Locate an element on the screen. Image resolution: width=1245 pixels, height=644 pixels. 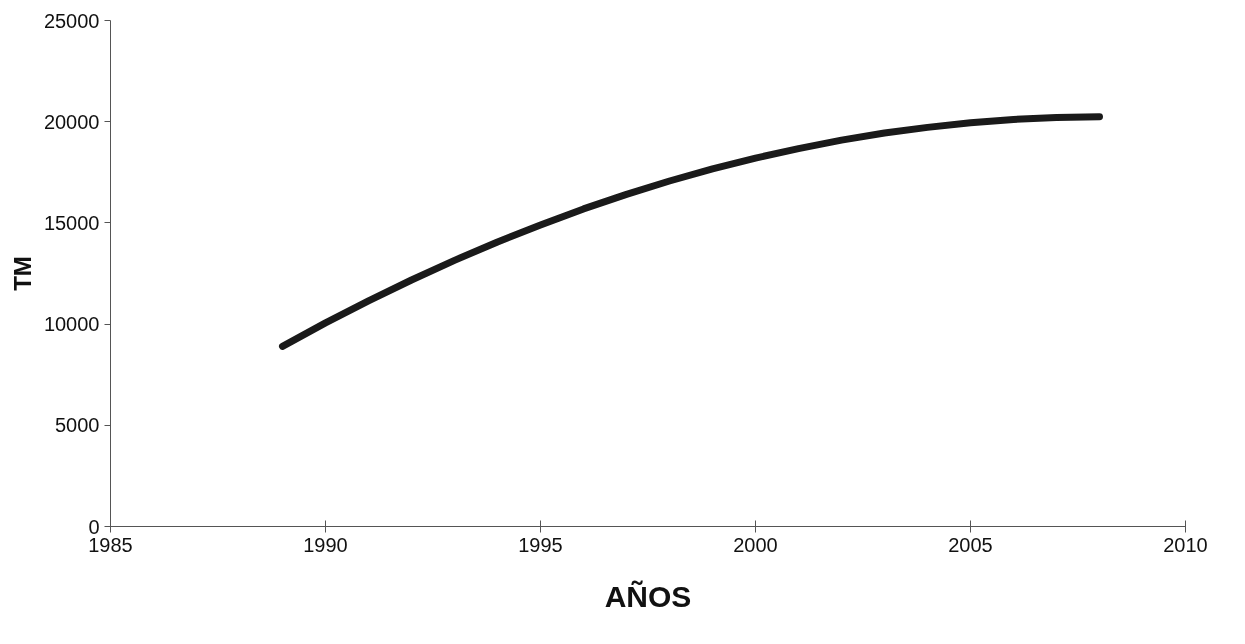
y-tick-label: 10000 is located at coordinates (71, 324).